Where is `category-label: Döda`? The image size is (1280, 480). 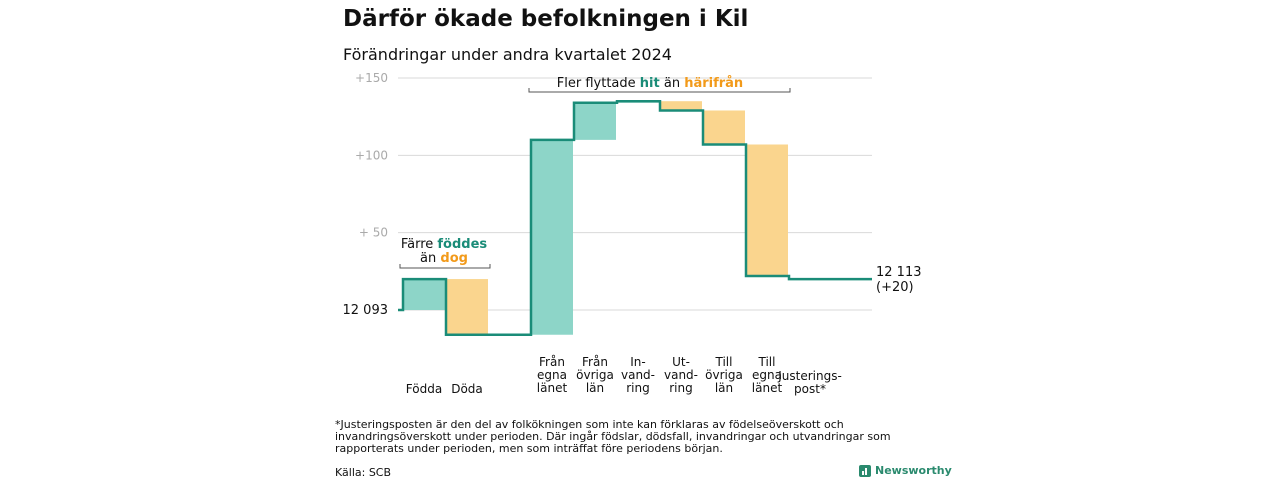
category-label: Döda is located at coordinates (467, 389).